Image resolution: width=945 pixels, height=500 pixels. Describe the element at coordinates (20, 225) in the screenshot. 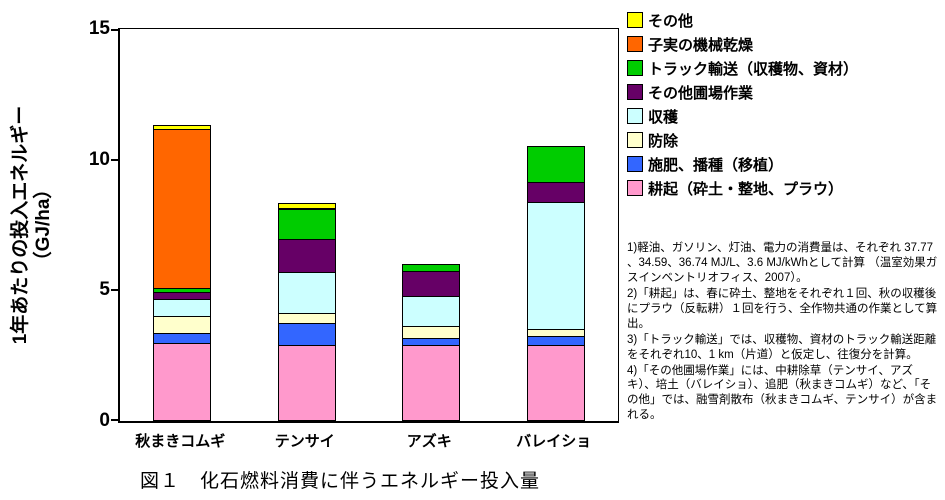

I see `y-axis-title-text: 1年あたりの投入エネルギー` at that location.